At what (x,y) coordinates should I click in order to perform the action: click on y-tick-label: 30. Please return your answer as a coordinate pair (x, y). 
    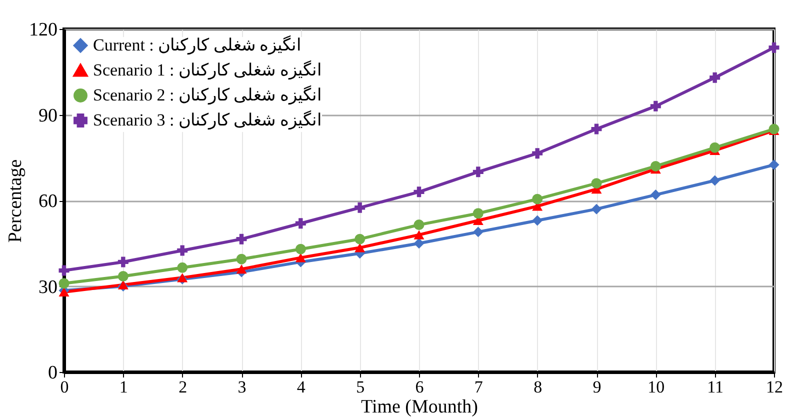
    Looking at the image, I should click on (48, 287).